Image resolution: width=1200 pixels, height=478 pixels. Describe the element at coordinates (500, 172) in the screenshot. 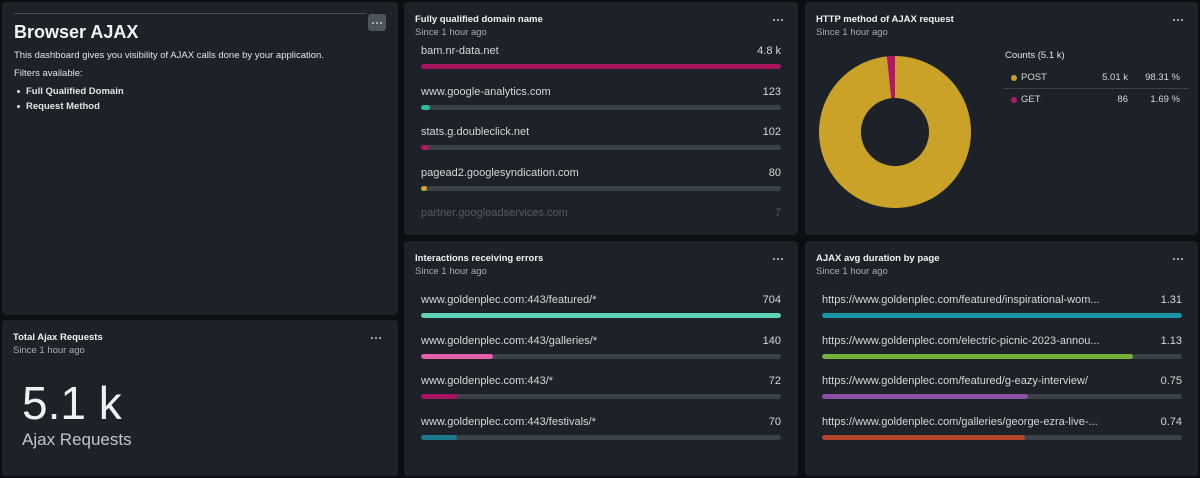

I see `row-label: pagead2.googlesyndication.com` at that location.